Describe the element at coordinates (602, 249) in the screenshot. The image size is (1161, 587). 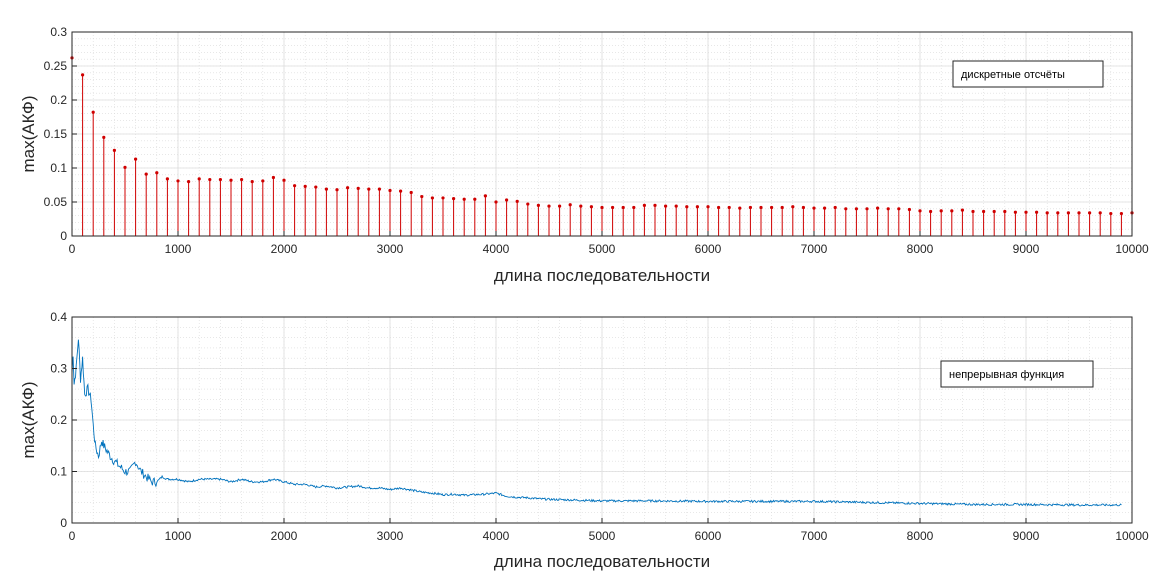
I see `x-tick-label: 5000` at that location.